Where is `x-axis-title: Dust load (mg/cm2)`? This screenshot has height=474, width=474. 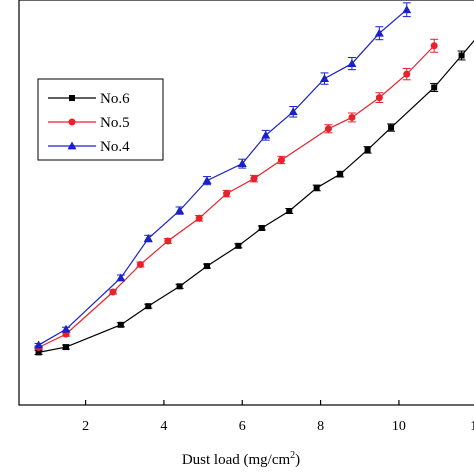
x-axis-title: Dust load (mg/cm2) is located at coordinates (241, 459).